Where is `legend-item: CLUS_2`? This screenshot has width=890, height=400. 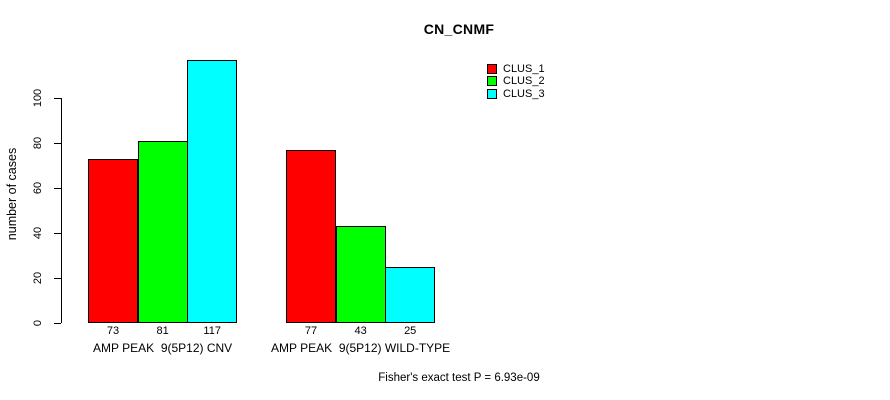
legend-item: CLUS_2 is located at coordinates (516, 81).